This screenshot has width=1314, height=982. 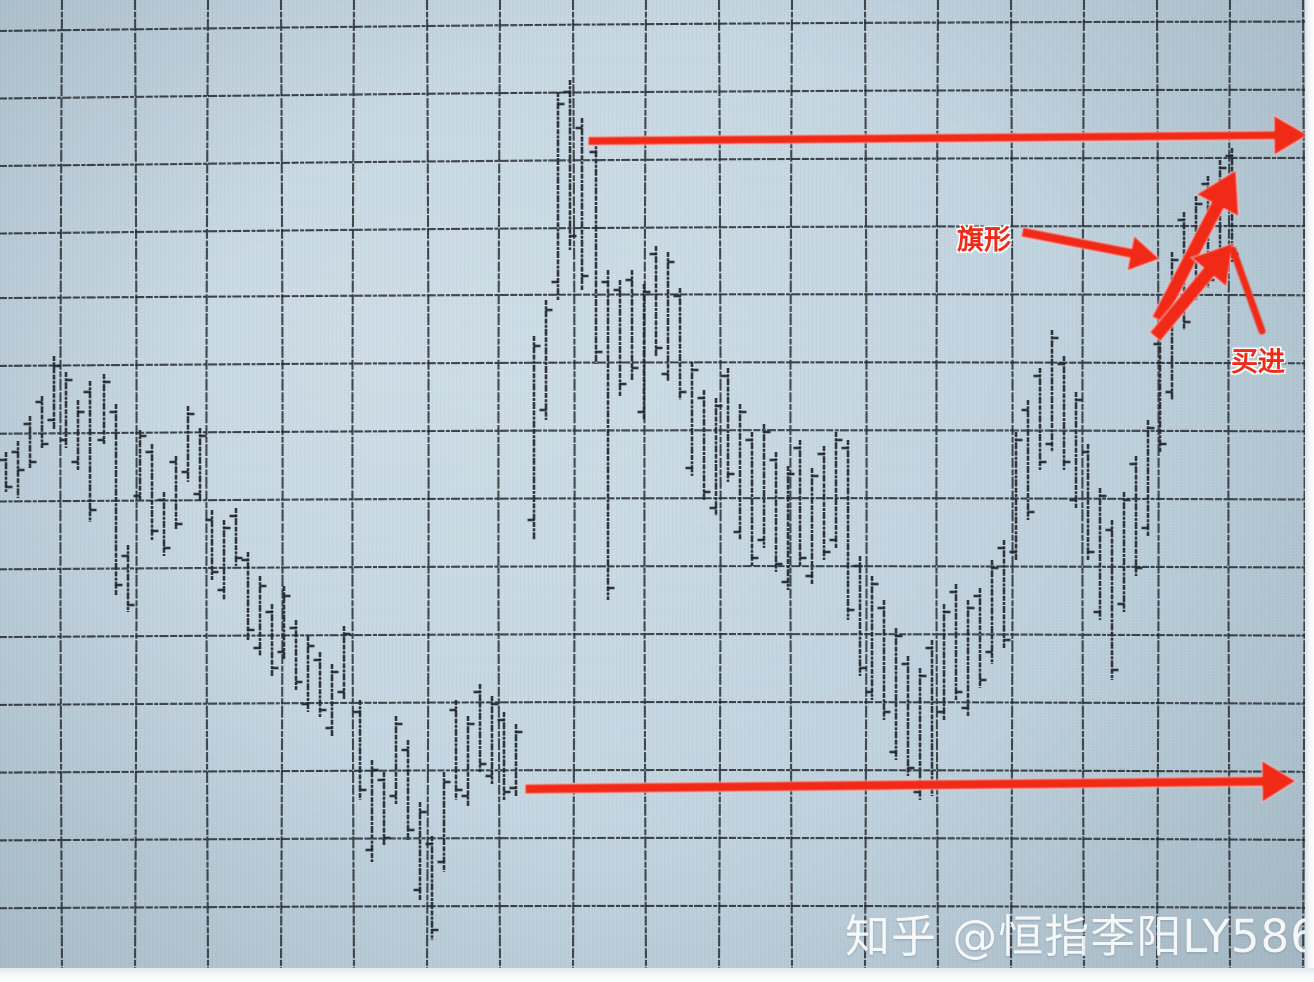 I want to click on photo-right-edge, so click(x=1309, y=491).